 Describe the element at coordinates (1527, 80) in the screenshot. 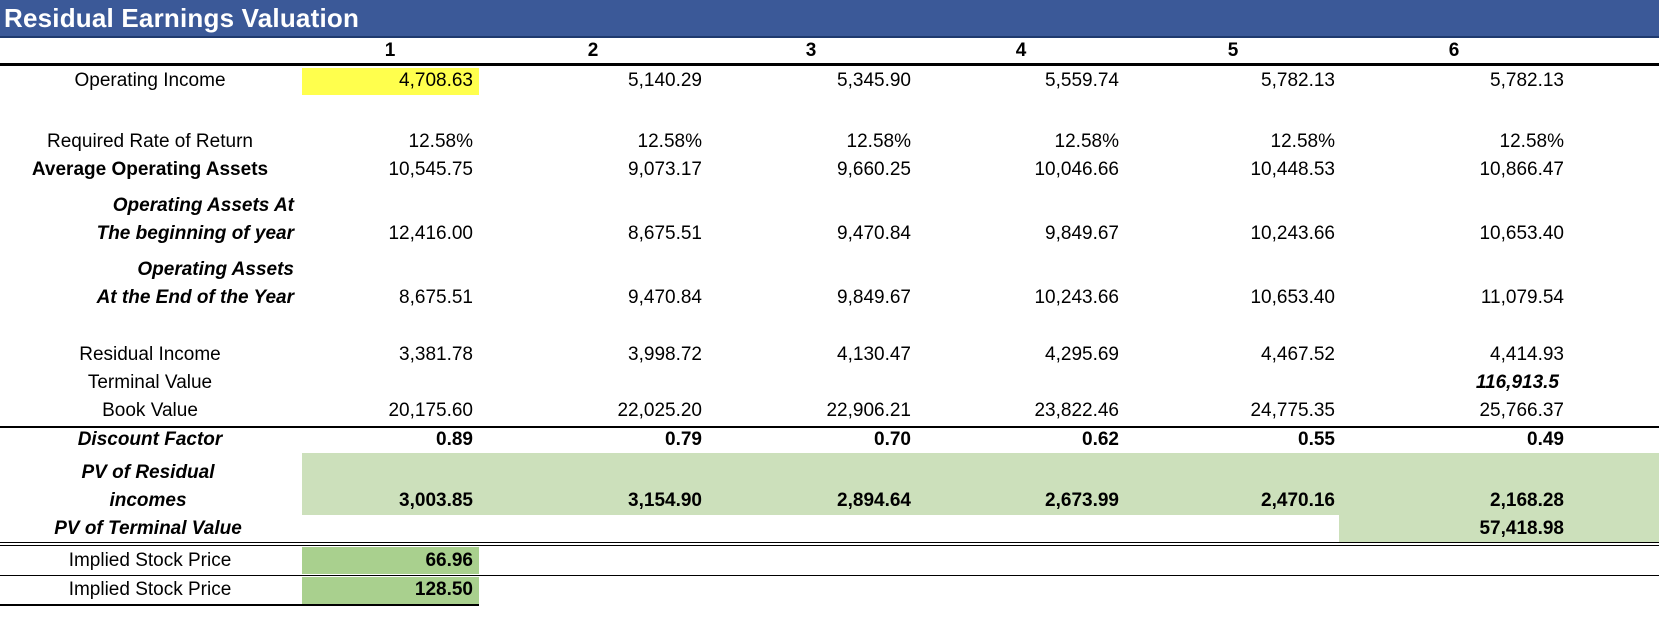

I see `operating-income-6: 5,782.13` at that location.